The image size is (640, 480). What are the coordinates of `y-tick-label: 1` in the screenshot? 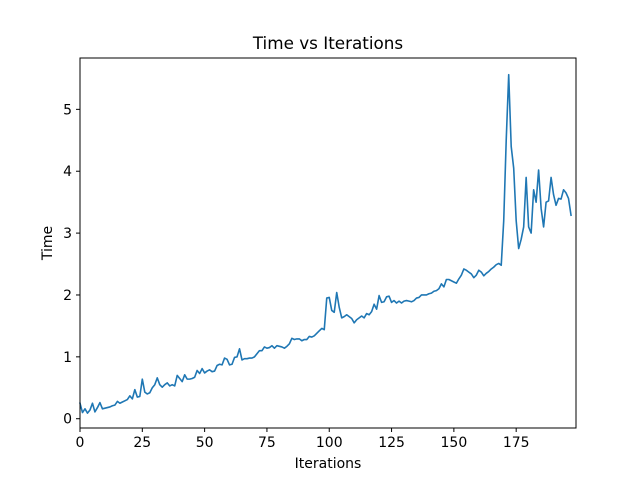 It's located at (67, 358).